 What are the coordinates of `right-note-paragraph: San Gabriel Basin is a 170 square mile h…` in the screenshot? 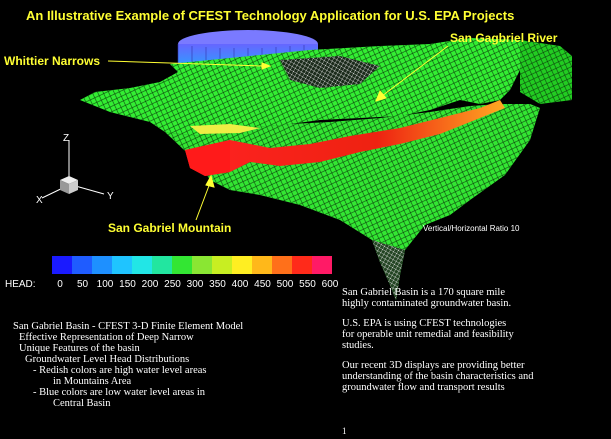 It's located at (427, 298).